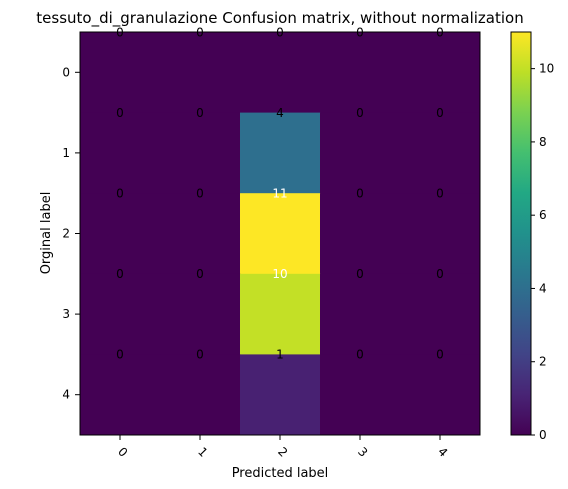 This screenshot has width=568, height=489. What do you see at coordinates (543, 142) in the screenshot?
I see `colorbar-tick-label: 8` at bounding box center [543, 142].